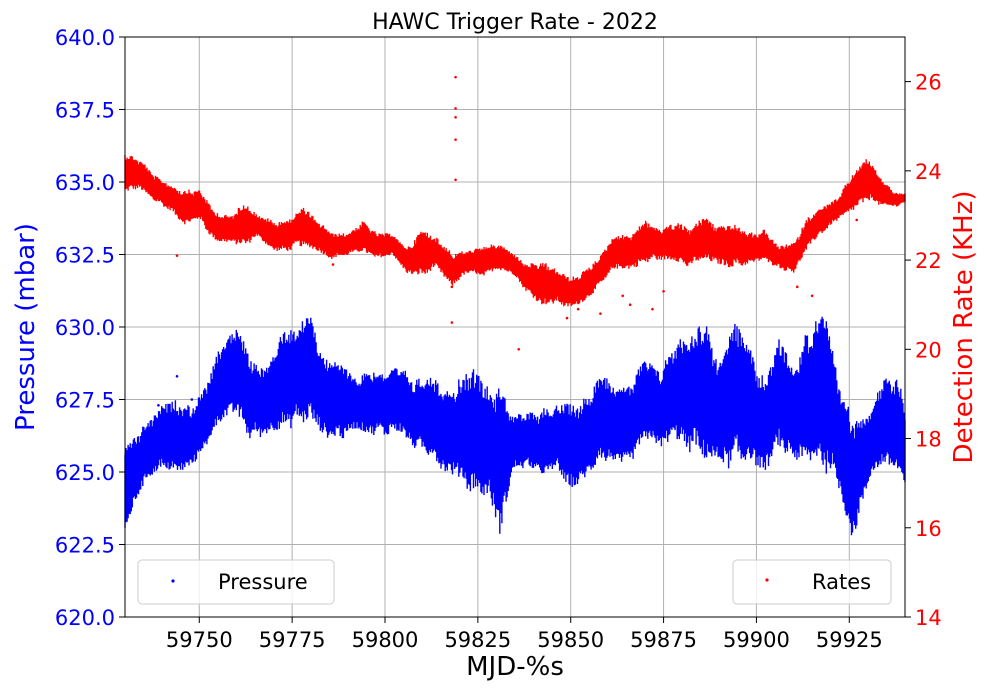 This screenshot has width=989, height=690. What do you see at coordinates (964, 327) in the screenshot?
I see `right-axis-label: Detection Rate (KHz)` at bounding box center [964, 327].